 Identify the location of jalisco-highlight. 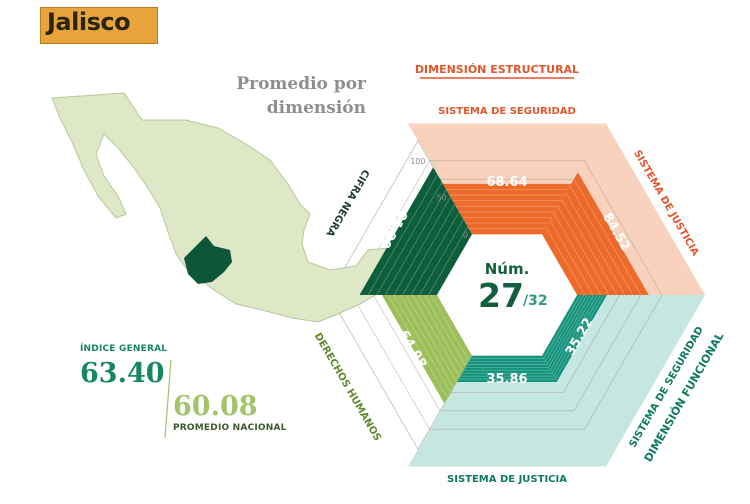
(208, 260).